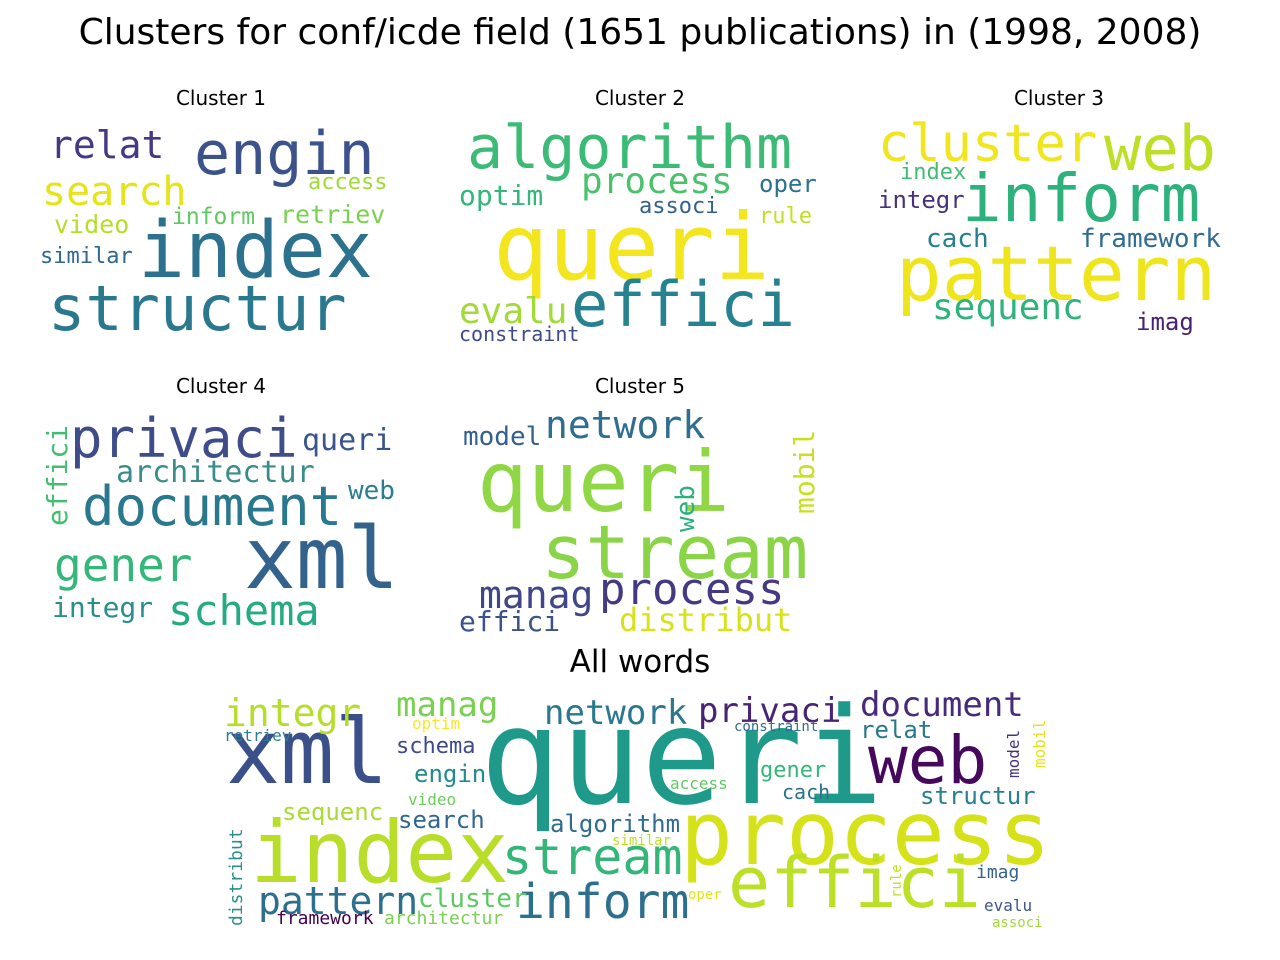  I want to click on cloud-word: search, so click(441, 820).